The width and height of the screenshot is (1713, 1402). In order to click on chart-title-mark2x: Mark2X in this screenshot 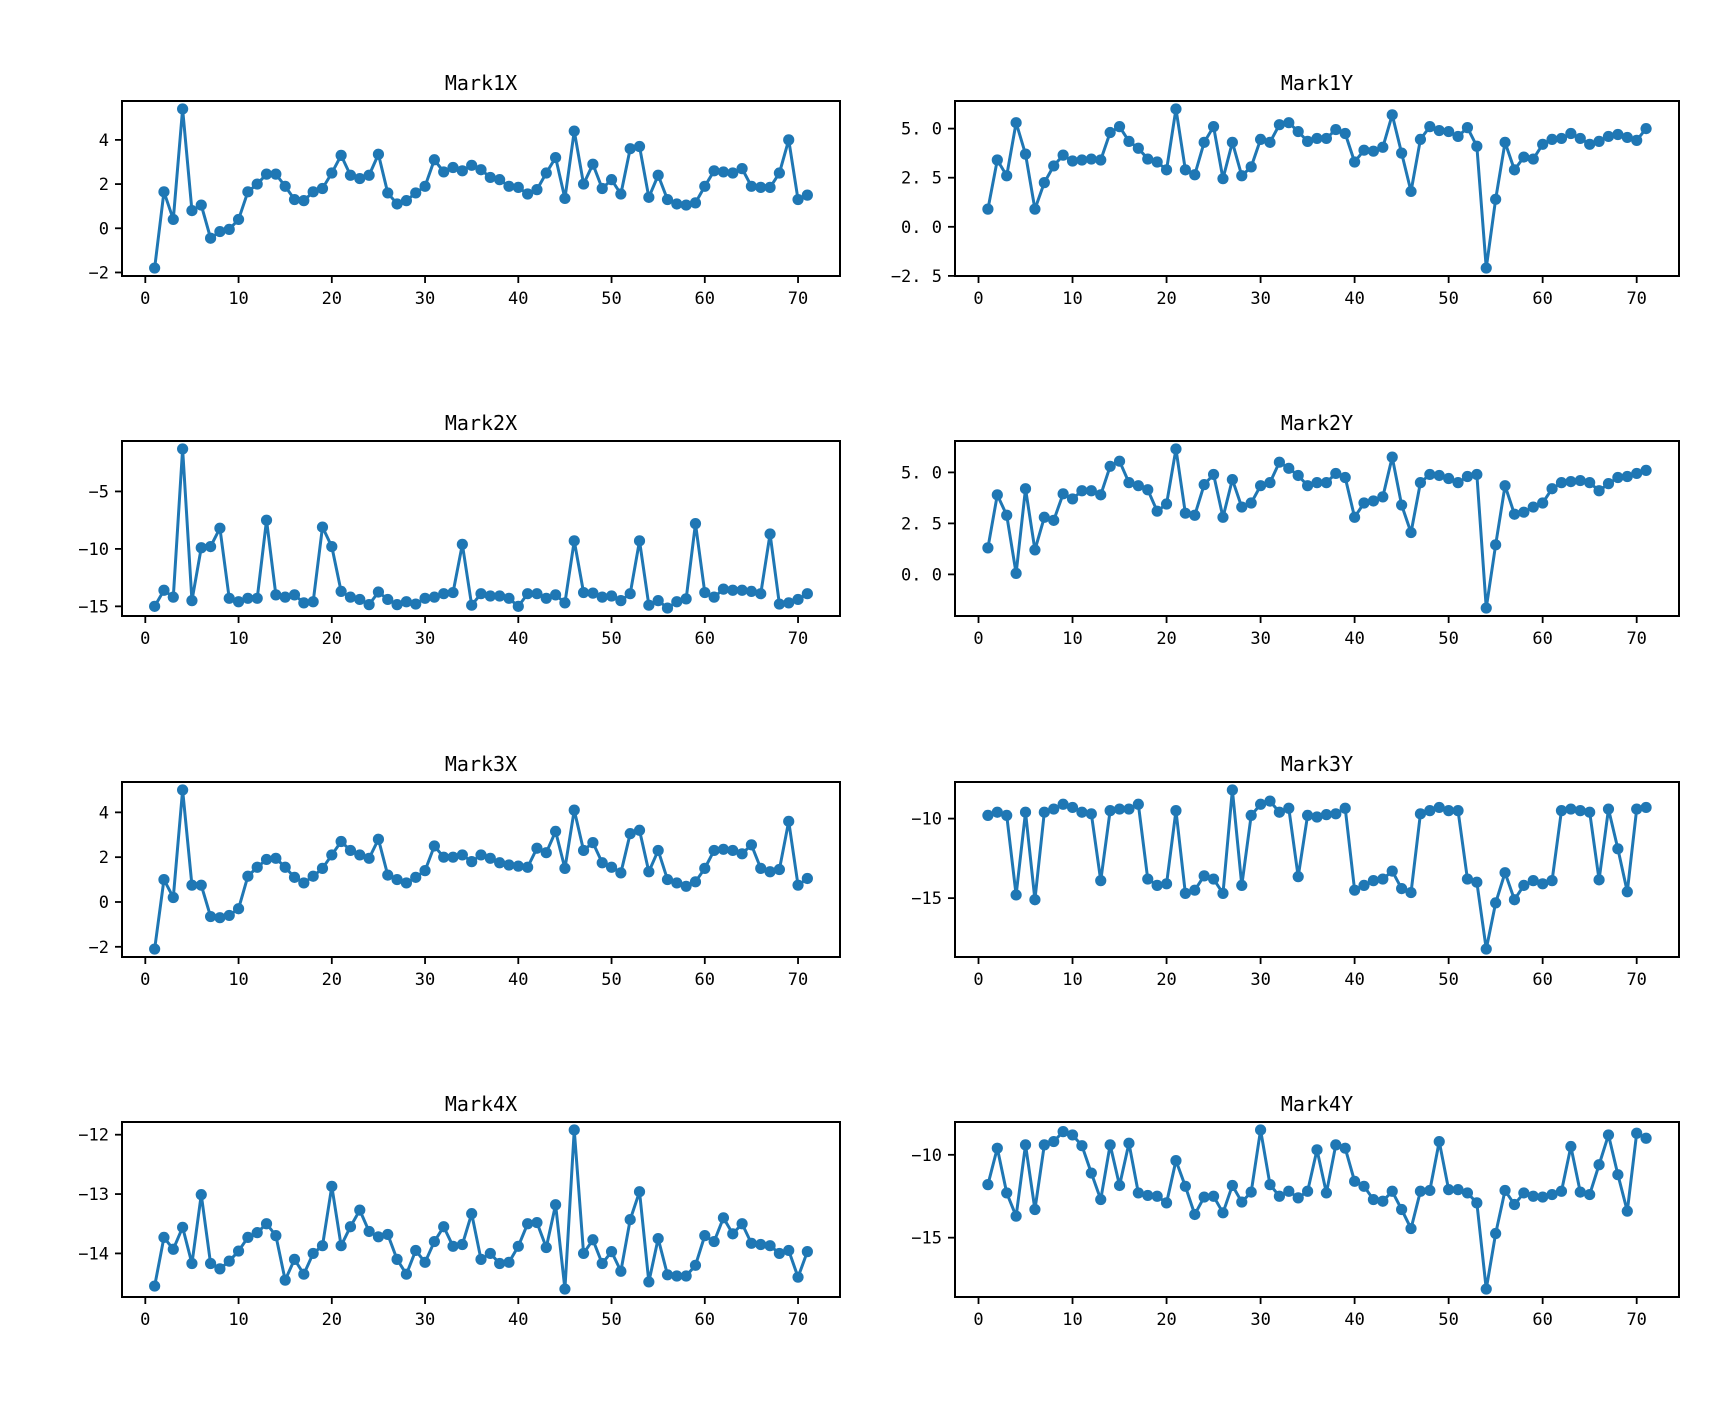, I will do `click(481, 423)`.